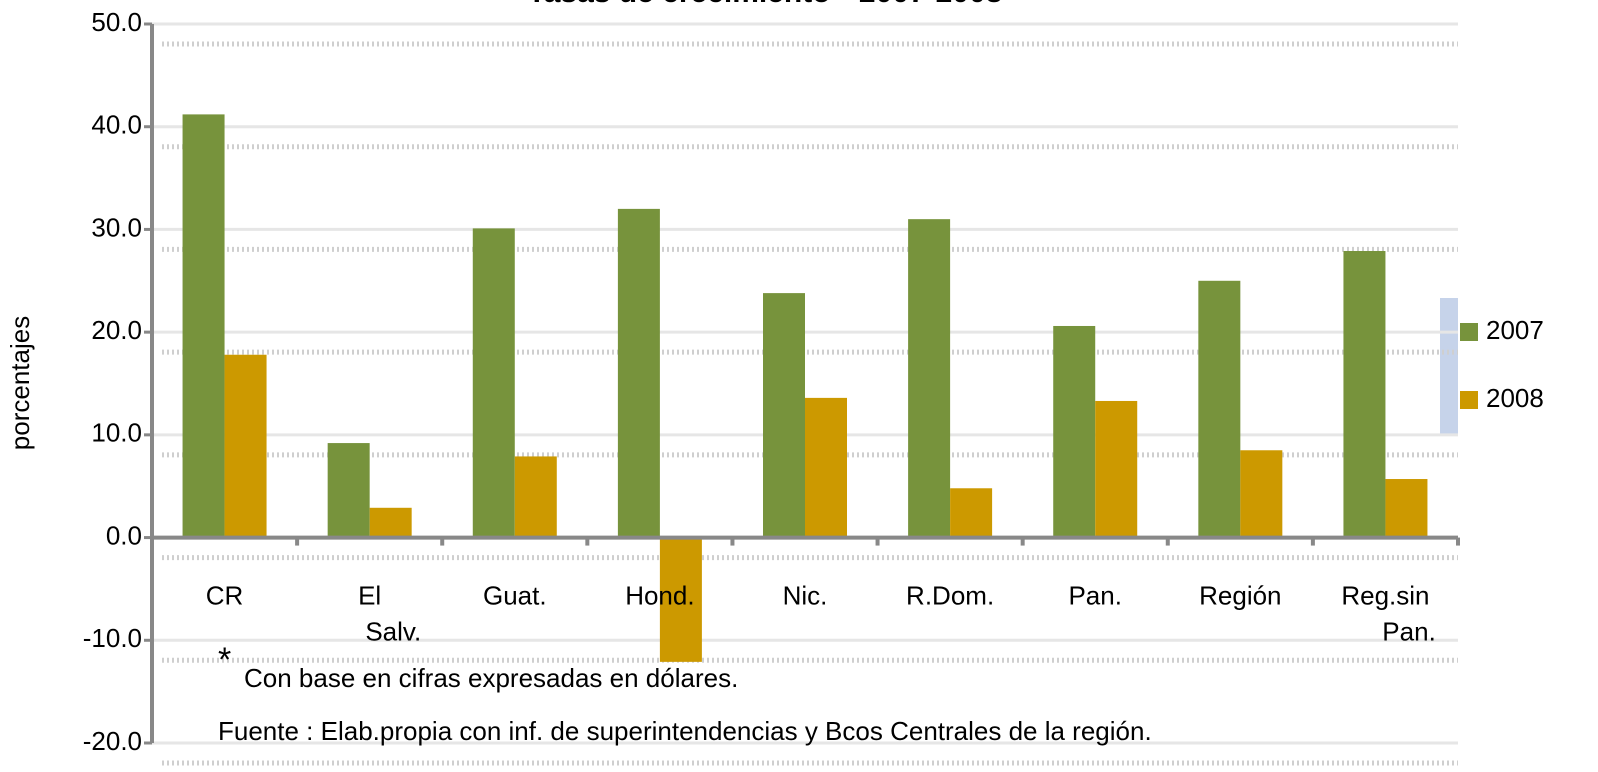 The width and height of the screenshot is (1598, 772). I want to click on y-tick-label: -10.0, so click(112, 638).